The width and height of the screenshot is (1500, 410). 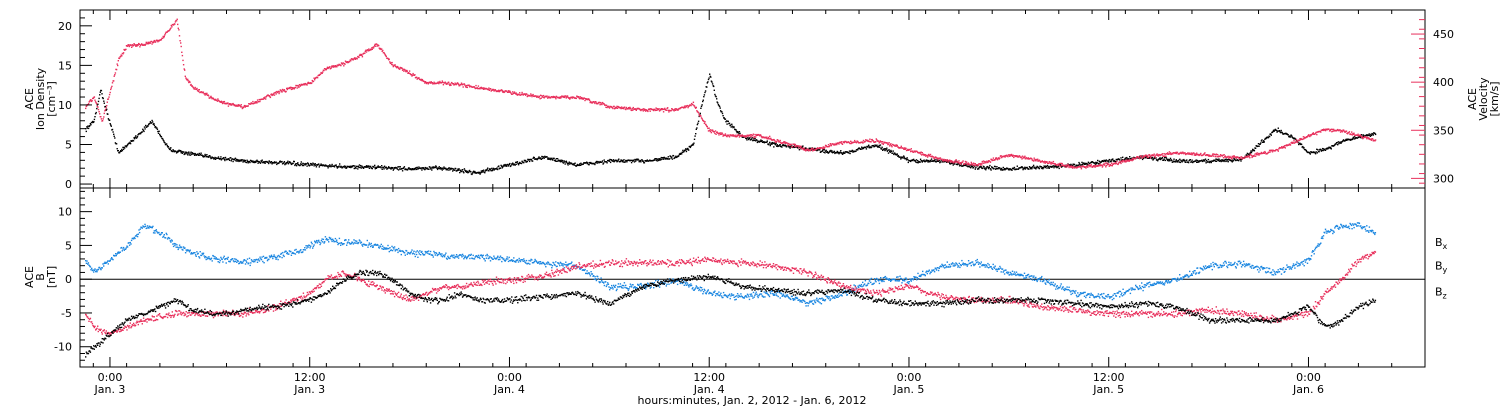 I want to click on density-tick-label: 20, so click(x=65, y=26).